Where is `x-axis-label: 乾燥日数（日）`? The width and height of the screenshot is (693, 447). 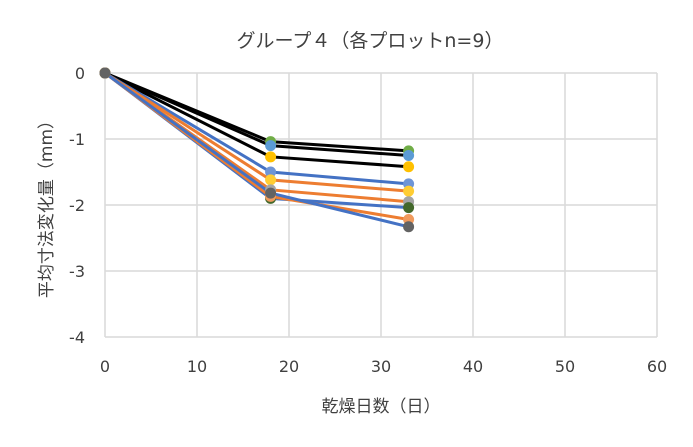 x-axis-label: 乾燥日数（日） is located at coordinates (381, 407).